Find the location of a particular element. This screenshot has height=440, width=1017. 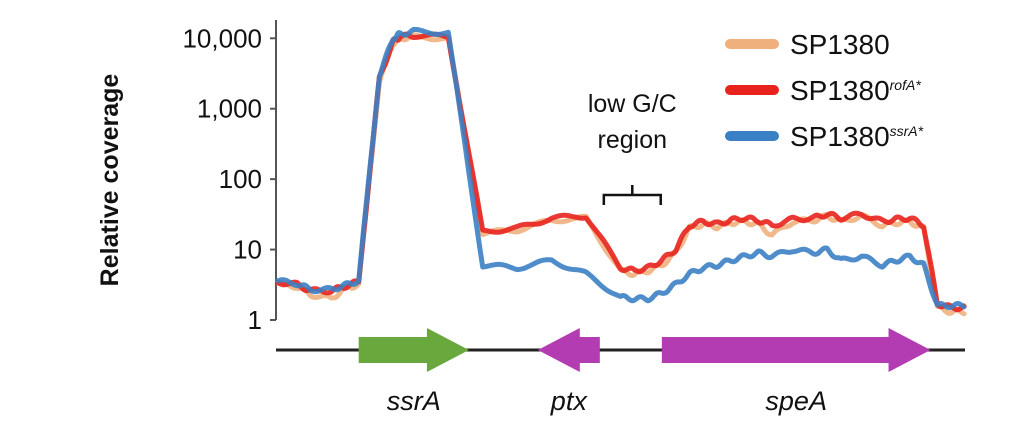

annotation: low G/C region is located at coordinates (632, 147).